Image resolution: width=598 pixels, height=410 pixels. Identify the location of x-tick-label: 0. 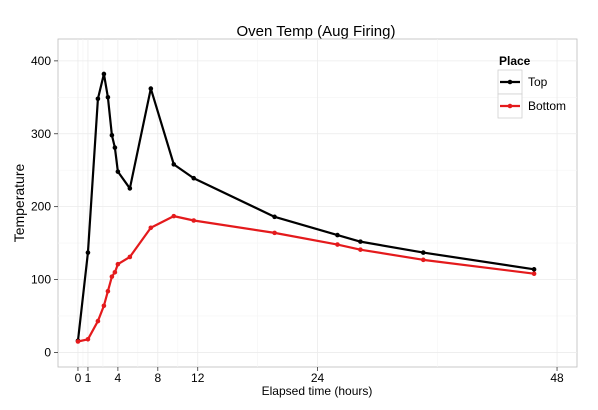
(78, 378).